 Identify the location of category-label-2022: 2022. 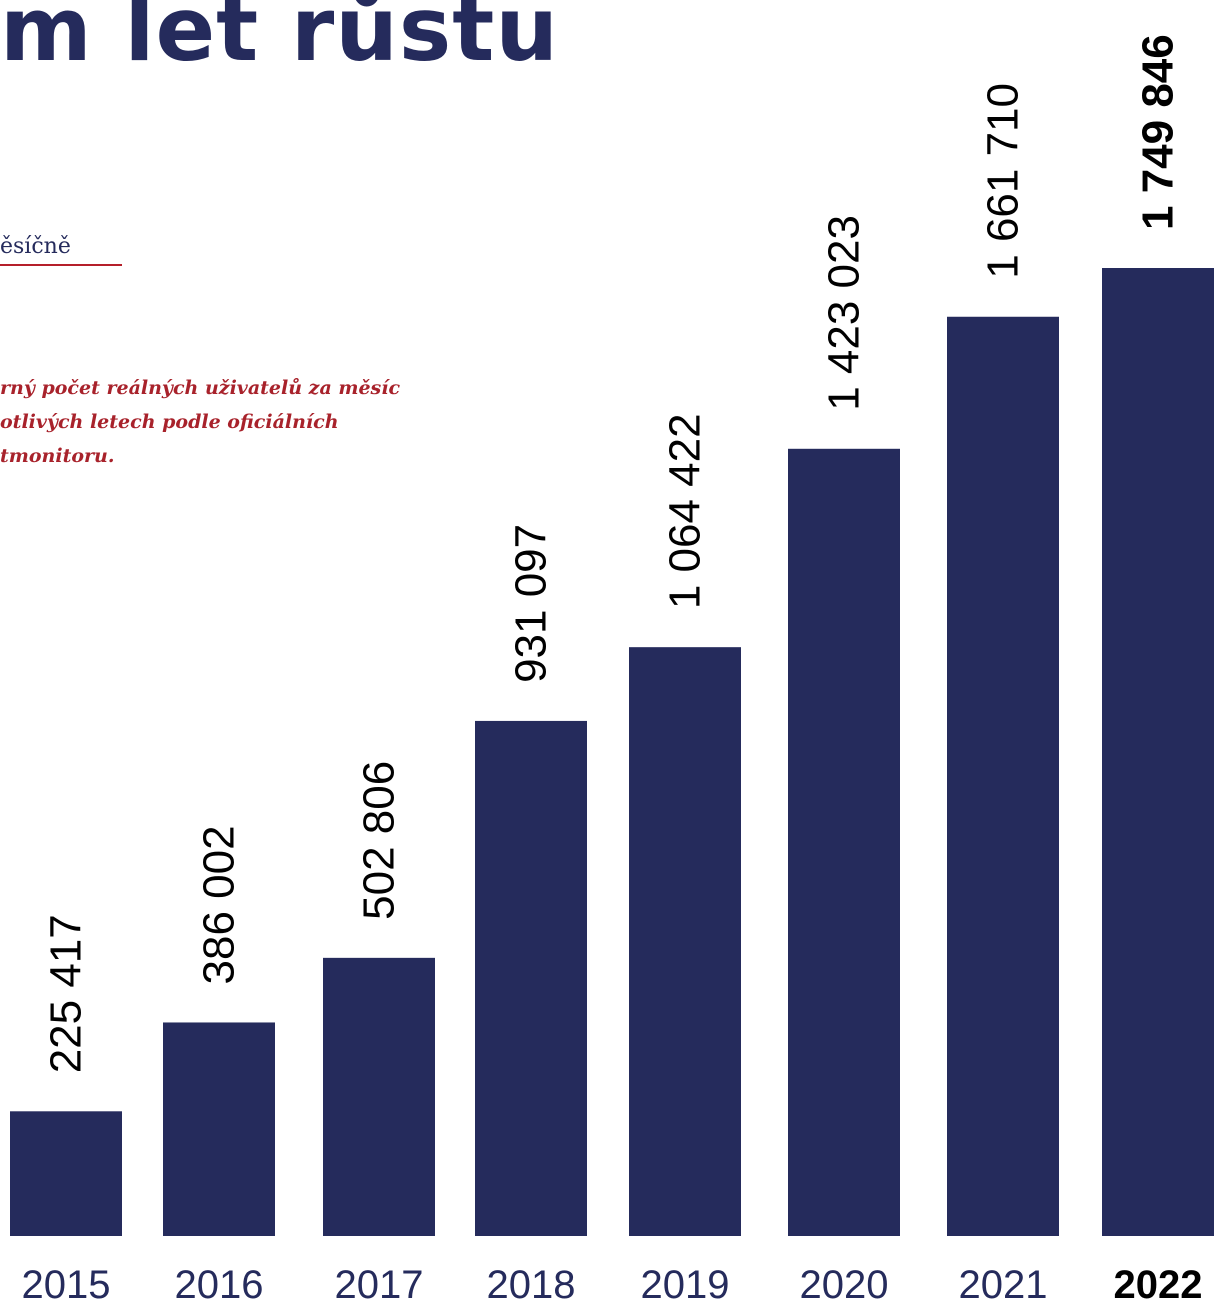
(1158, 1285).